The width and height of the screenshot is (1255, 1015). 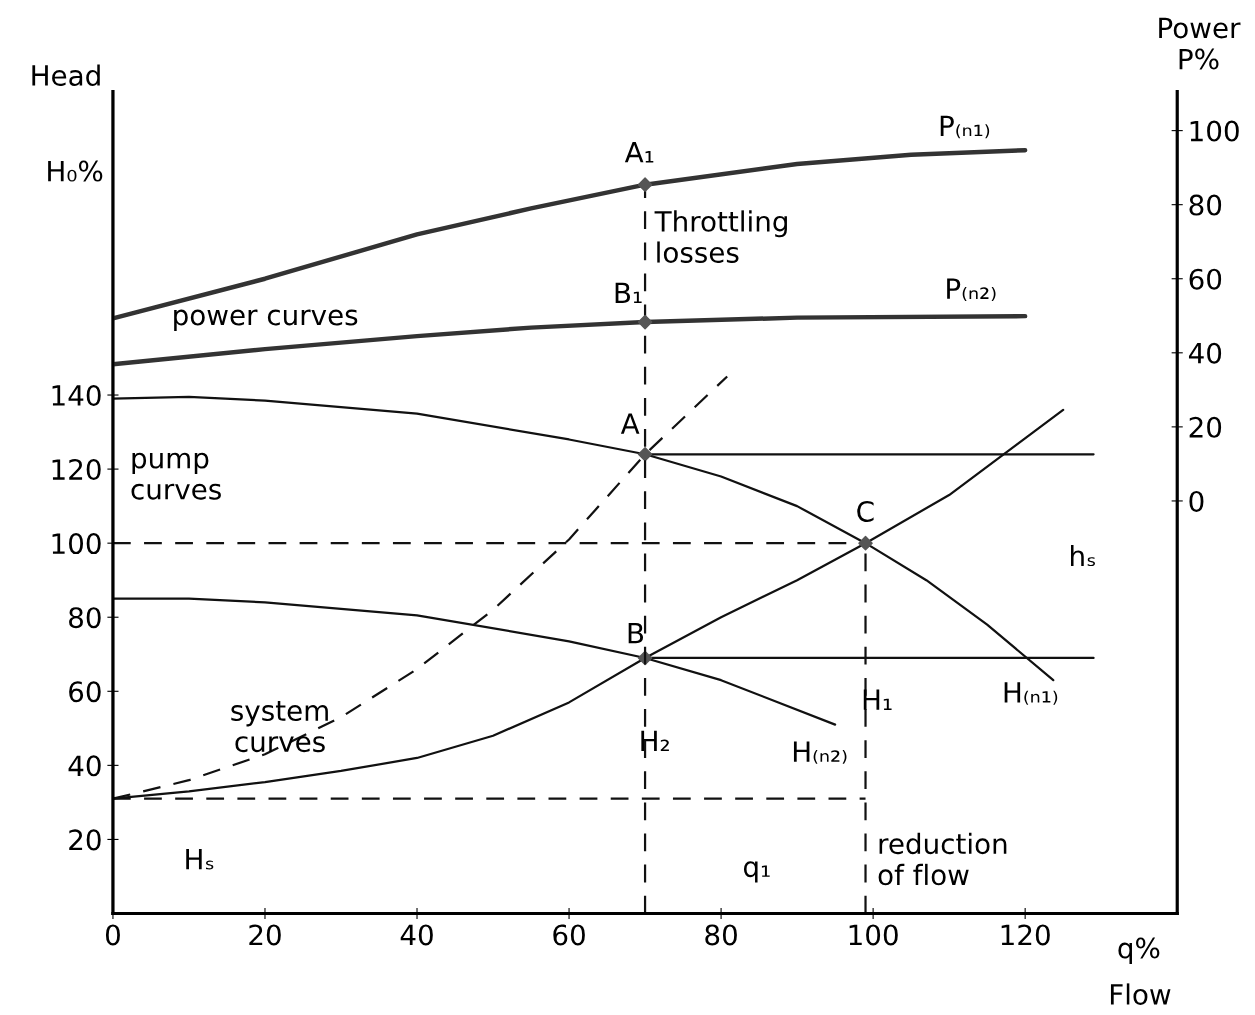 What do you see at coordinates (1031, 693) in the screenshot?
I see `annotation: H₍ₙ₁₎` at bounding box center [1031, 693].